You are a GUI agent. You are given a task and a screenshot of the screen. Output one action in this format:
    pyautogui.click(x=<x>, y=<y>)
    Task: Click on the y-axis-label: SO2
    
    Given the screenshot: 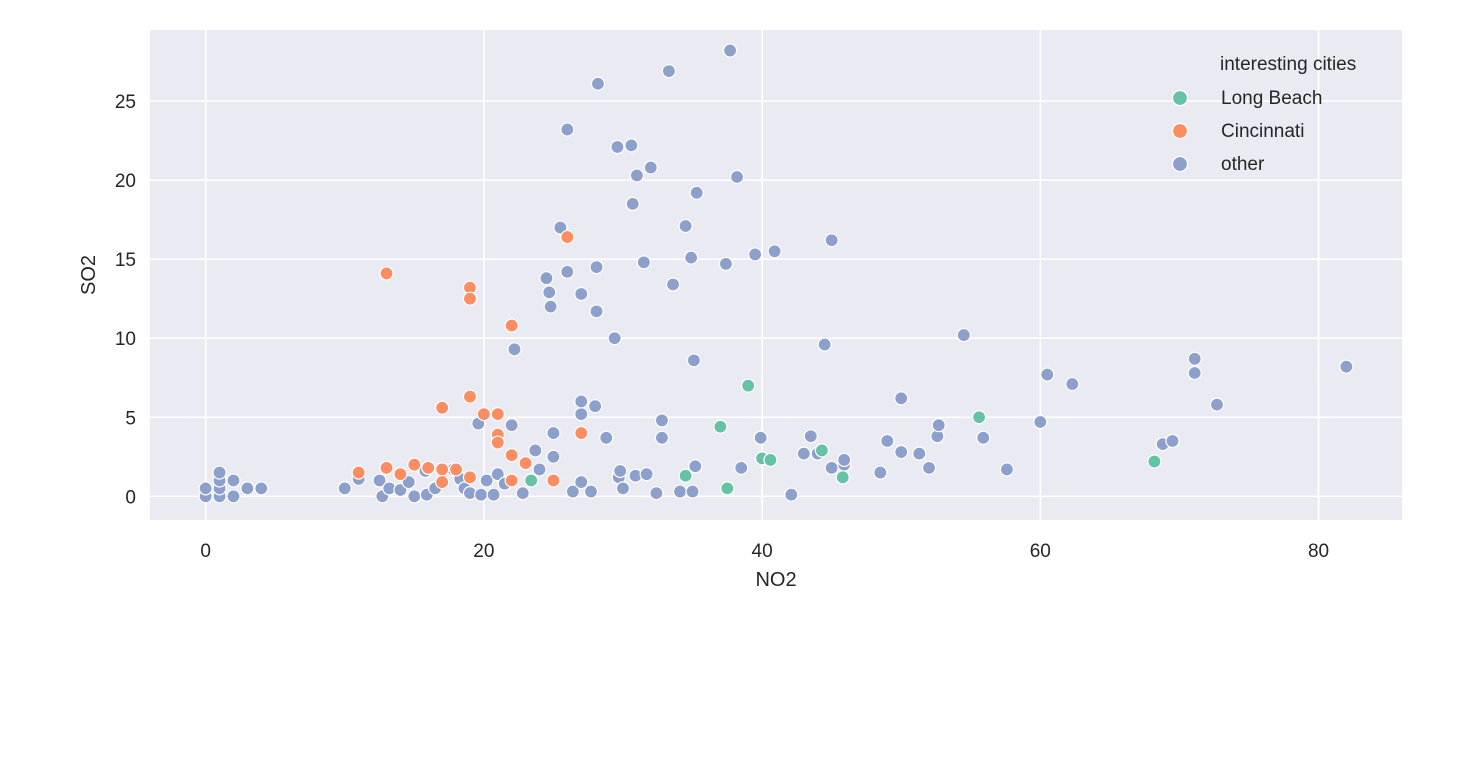 What is the action you would take?
    pyautogui.click(x=89, y=275)
    